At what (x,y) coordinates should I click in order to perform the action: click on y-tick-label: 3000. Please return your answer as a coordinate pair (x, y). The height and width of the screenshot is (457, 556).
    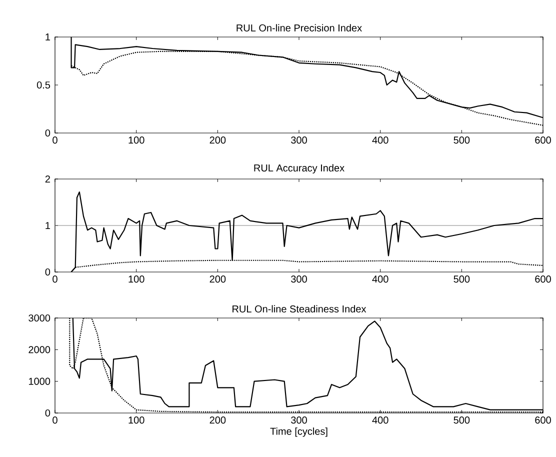
    Looking at the image, I should click on (39, 318).